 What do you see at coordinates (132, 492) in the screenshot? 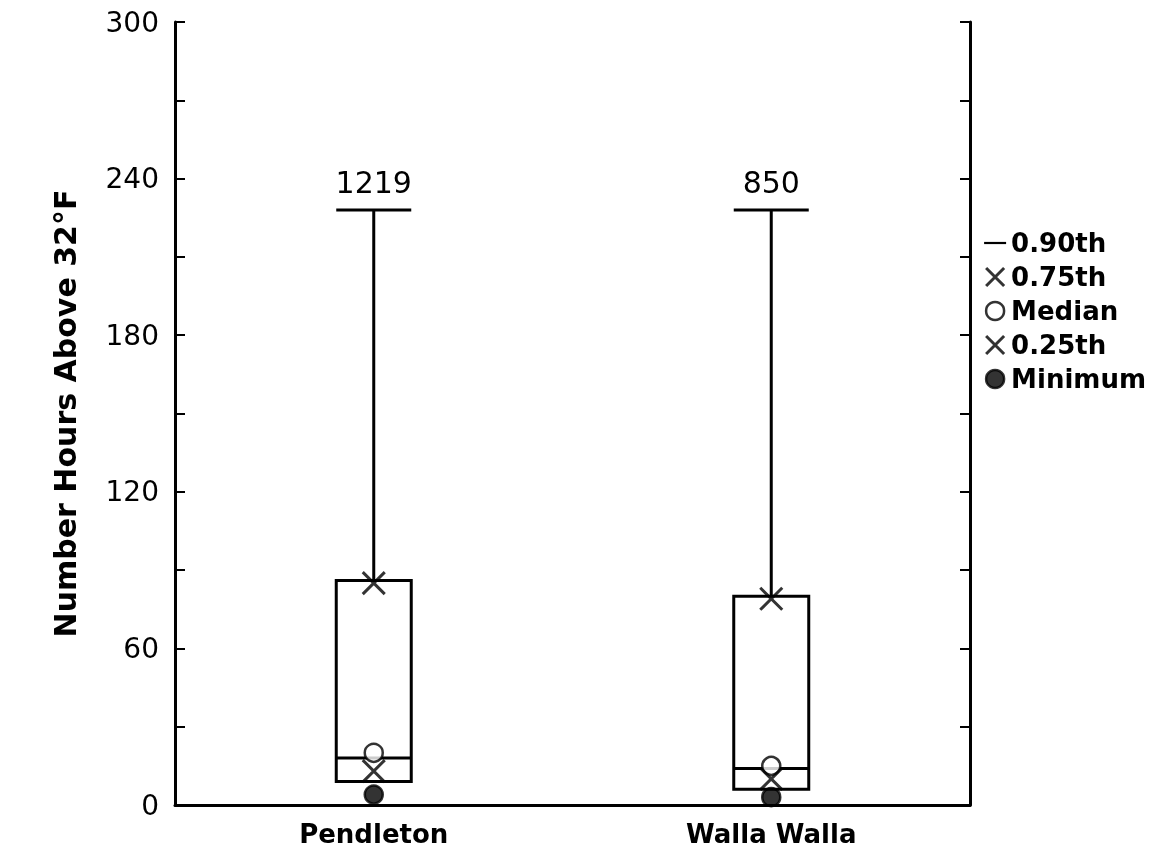
I see `y-tick-label: 120` at bounding box center [132, 492].